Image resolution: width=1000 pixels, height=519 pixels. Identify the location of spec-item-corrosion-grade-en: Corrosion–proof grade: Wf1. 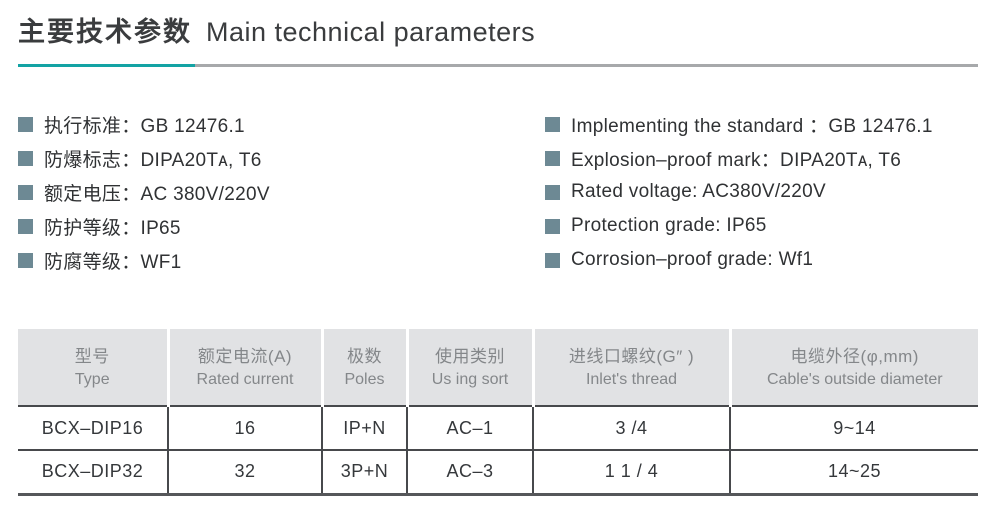
(739, 260).